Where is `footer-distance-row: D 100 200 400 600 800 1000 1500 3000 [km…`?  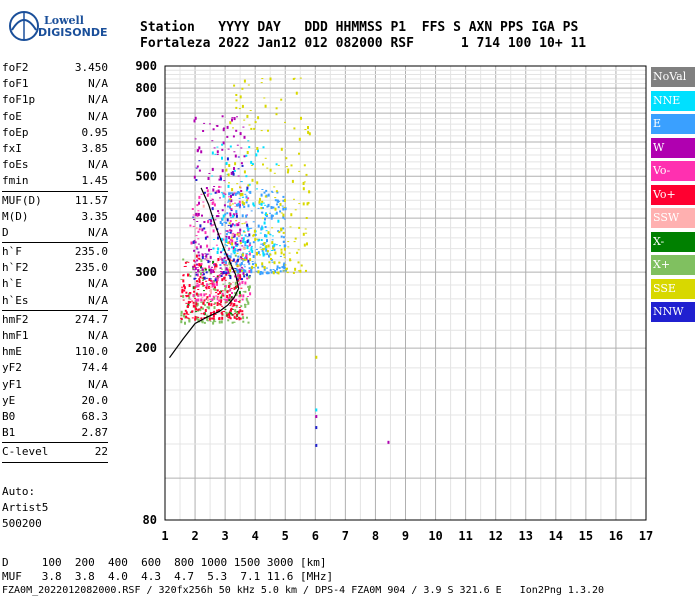
footer-distance-row: D 100 200 400 600 800 1000 1500 3000 [km… is located at coordinates (164, 562).